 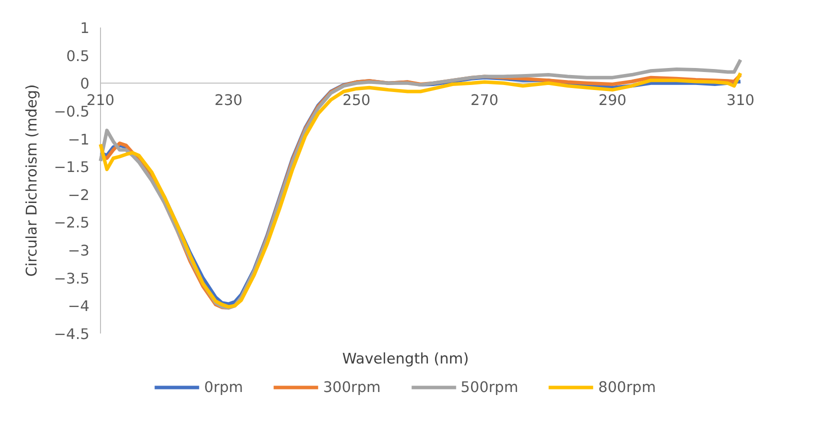 I want to click on legend-label: 300rpm, so click(x=352, y=387).